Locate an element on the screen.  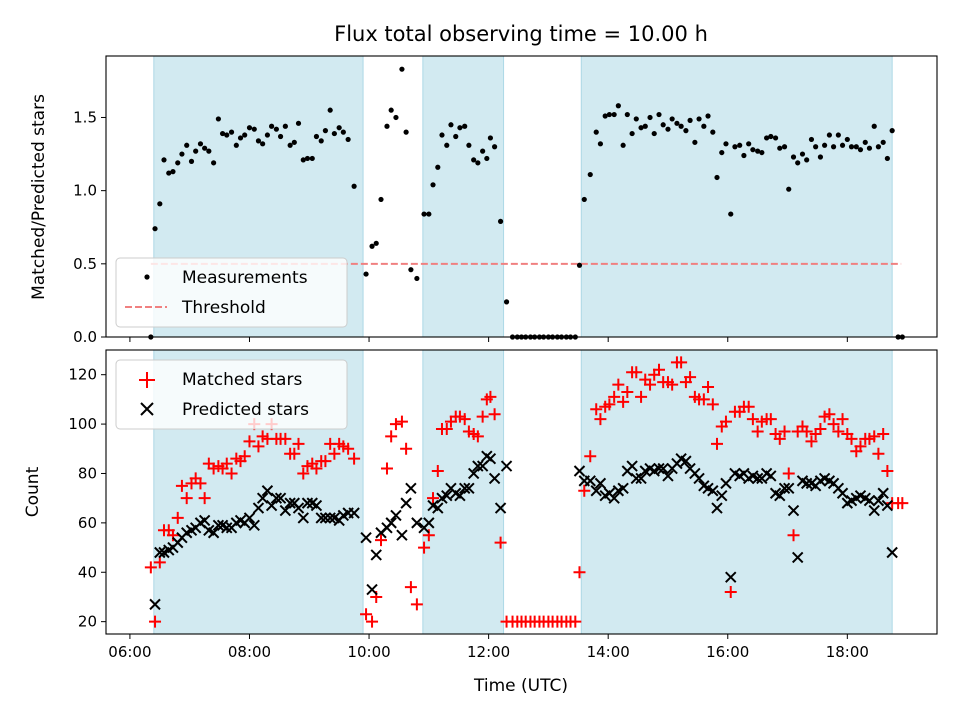
top-y-axis-label: Matched/Predicted stars is located at coordinates (39, 197).